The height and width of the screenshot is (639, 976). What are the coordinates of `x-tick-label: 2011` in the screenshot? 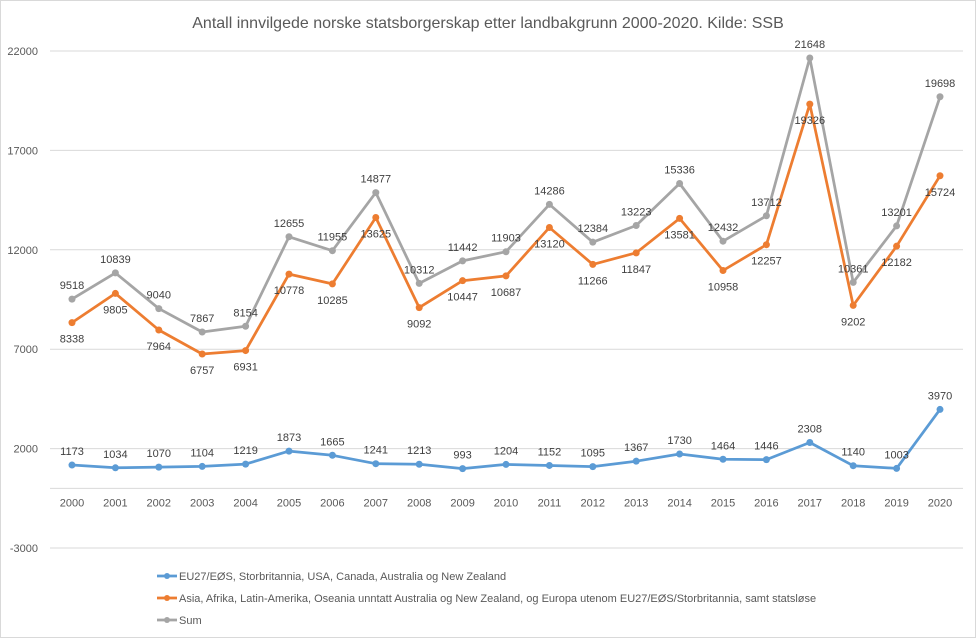 It's located at (550, 503).